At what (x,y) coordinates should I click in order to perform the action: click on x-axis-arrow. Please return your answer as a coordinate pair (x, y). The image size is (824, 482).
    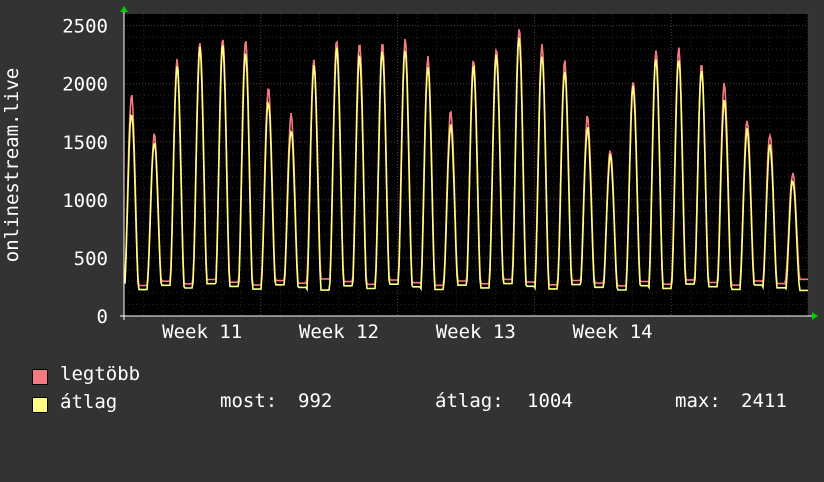
    Looking at the image, I should click on (815, 316).